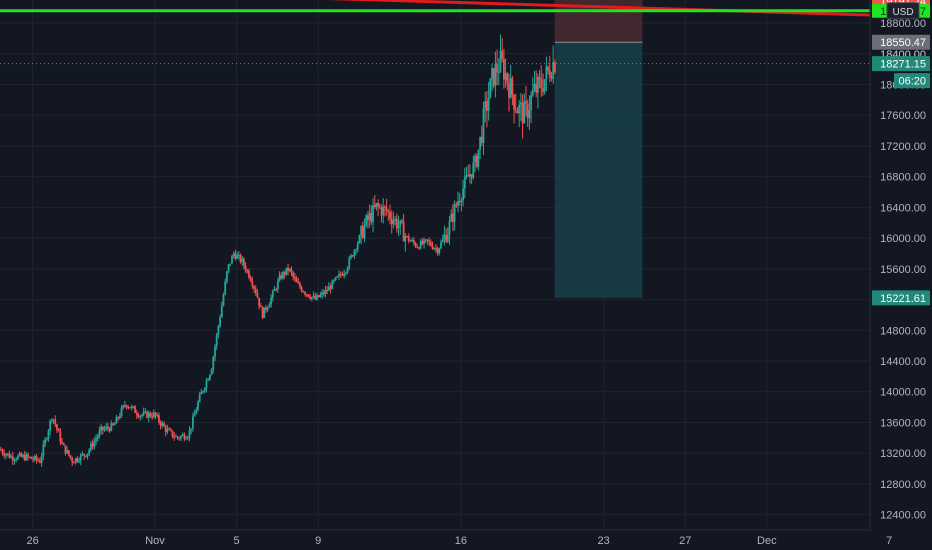  I want to click on red-trend-line, so click(591, 9).